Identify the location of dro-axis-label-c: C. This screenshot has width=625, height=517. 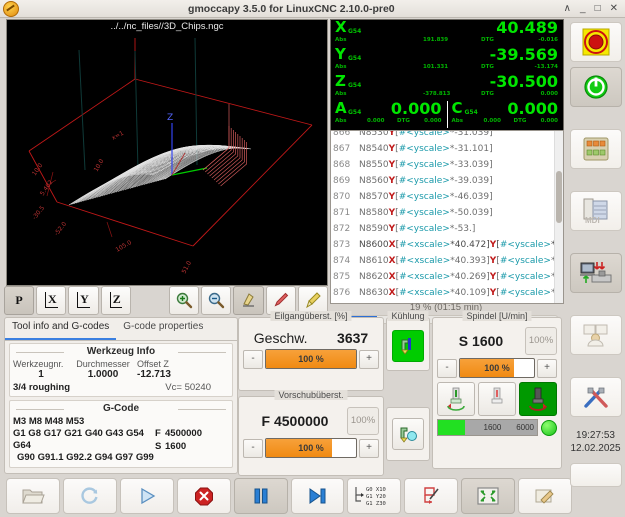
(457, 108).